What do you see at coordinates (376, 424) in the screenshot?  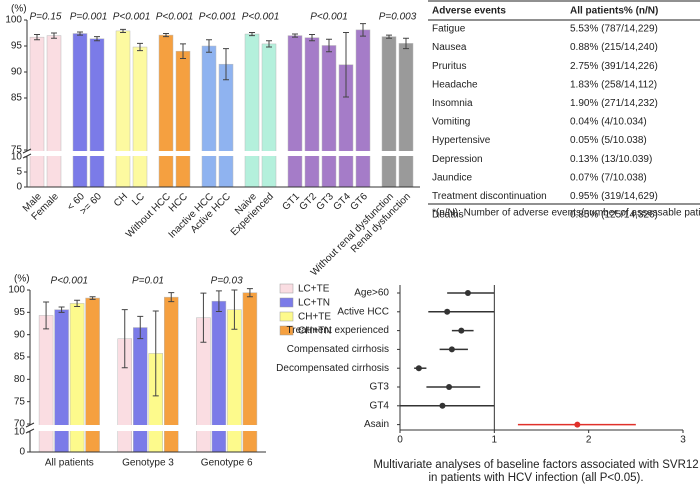 I see `y-tick-label: Asain` at bounding box center [376, 424].